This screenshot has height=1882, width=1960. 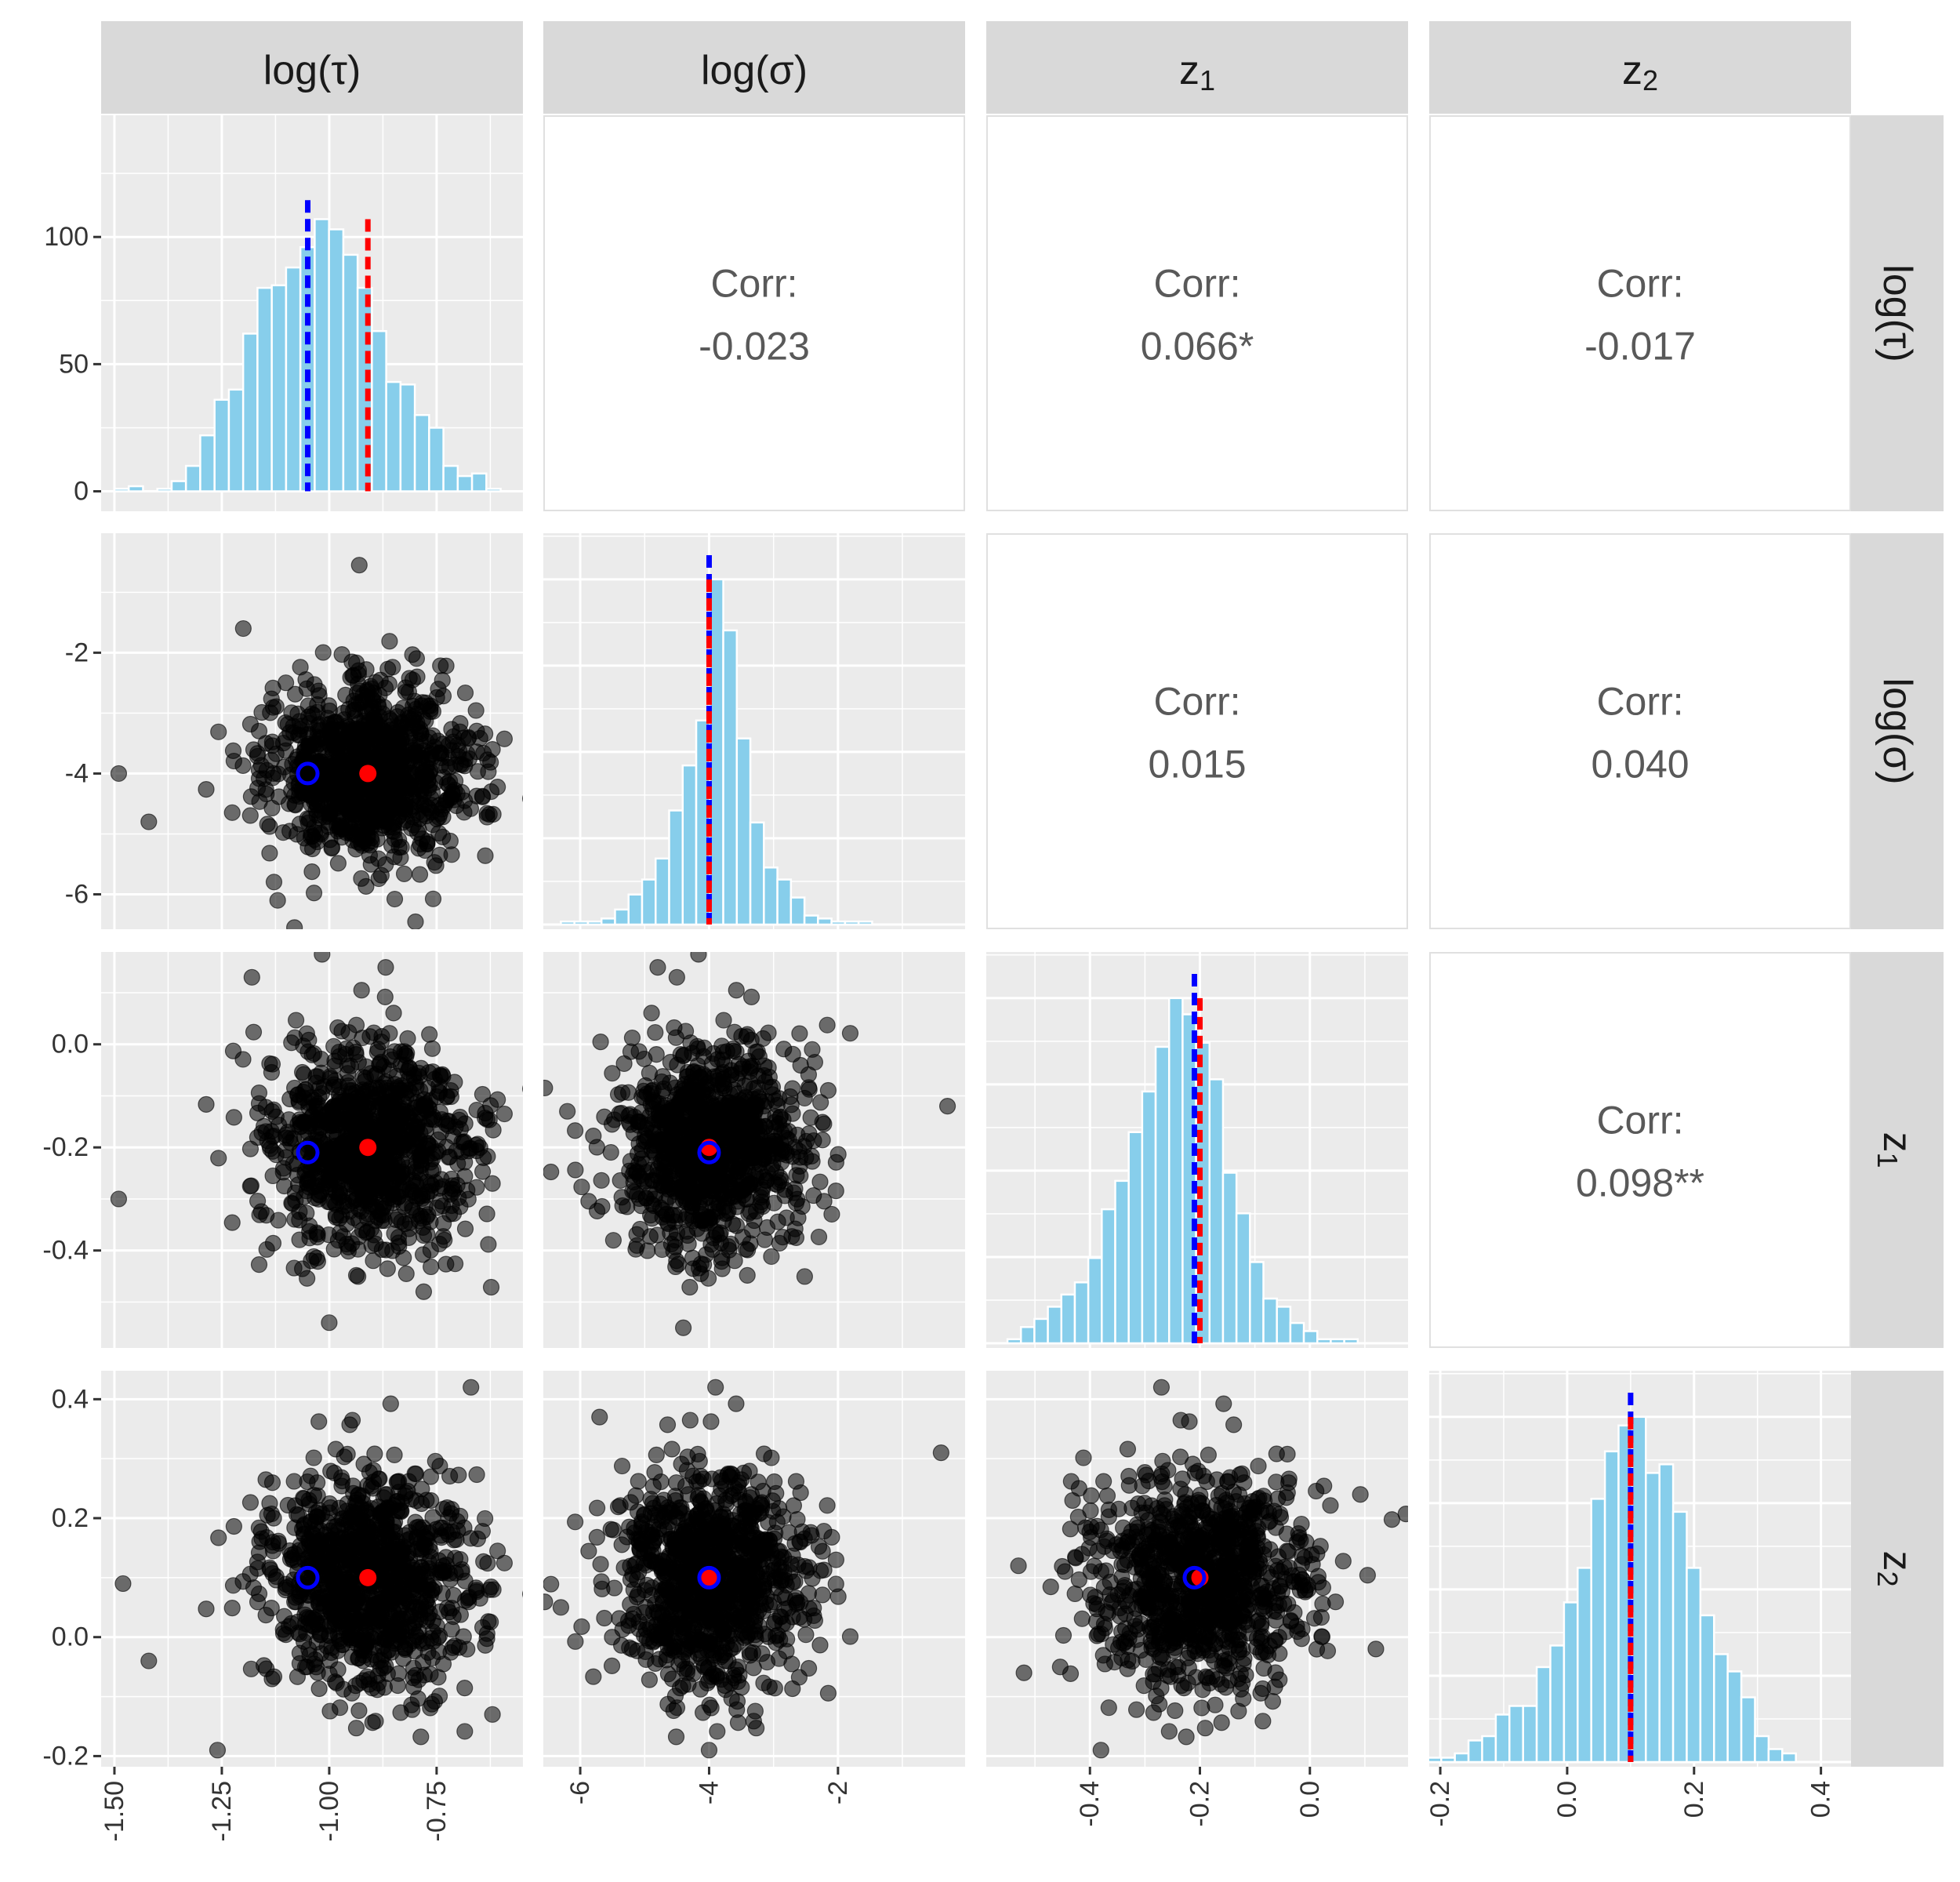 I want to click on strip-right-z2, so click(x=1897, y=1569).